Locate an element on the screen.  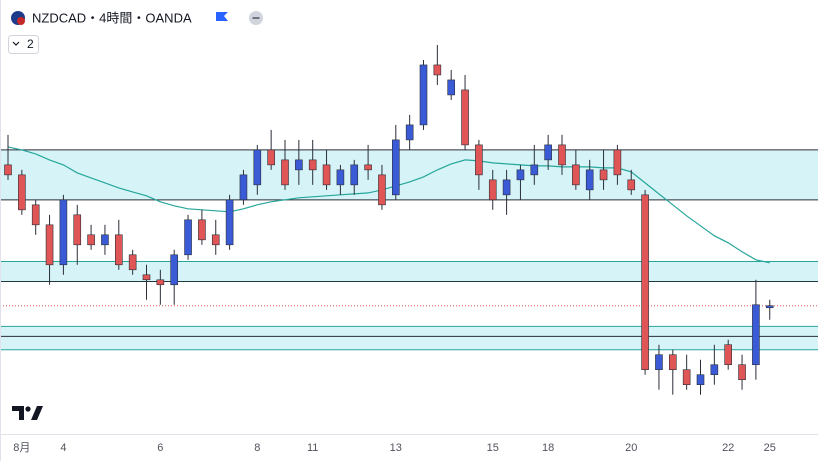
chevron is located at coordinates (16, 43).